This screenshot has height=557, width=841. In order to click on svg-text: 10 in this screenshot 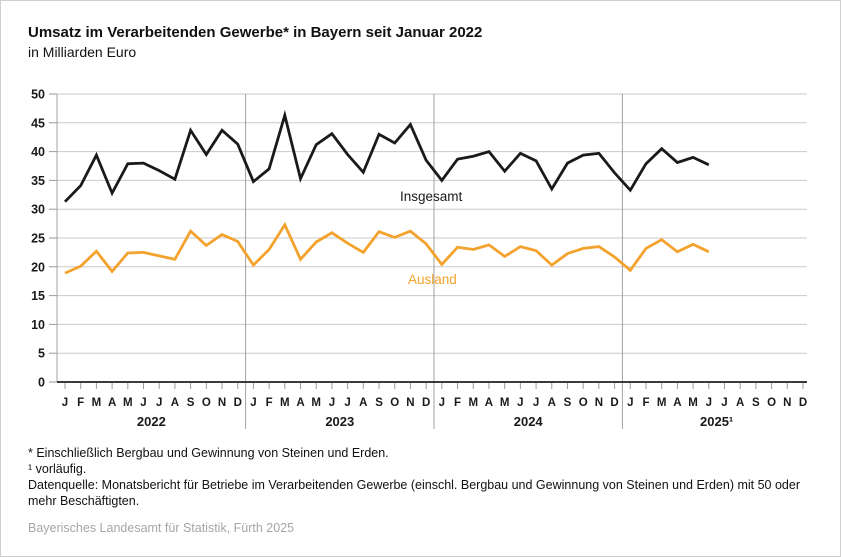, I will do `click(38, 325)`.